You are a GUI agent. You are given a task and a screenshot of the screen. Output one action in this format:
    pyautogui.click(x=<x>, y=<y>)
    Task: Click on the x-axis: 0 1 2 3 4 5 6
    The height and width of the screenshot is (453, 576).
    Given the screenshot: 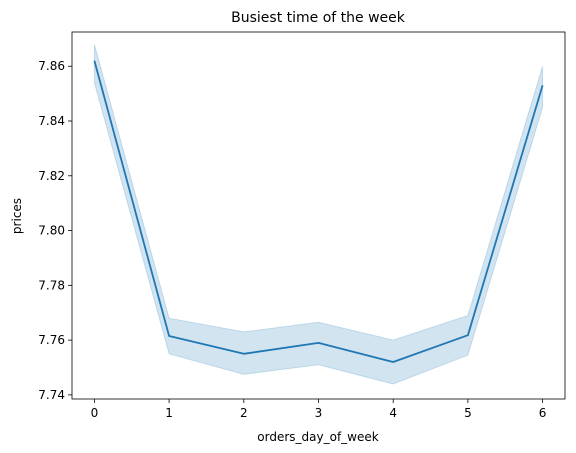 What is the action you would take?
    pyautogui.click(x=319, y=409)
    